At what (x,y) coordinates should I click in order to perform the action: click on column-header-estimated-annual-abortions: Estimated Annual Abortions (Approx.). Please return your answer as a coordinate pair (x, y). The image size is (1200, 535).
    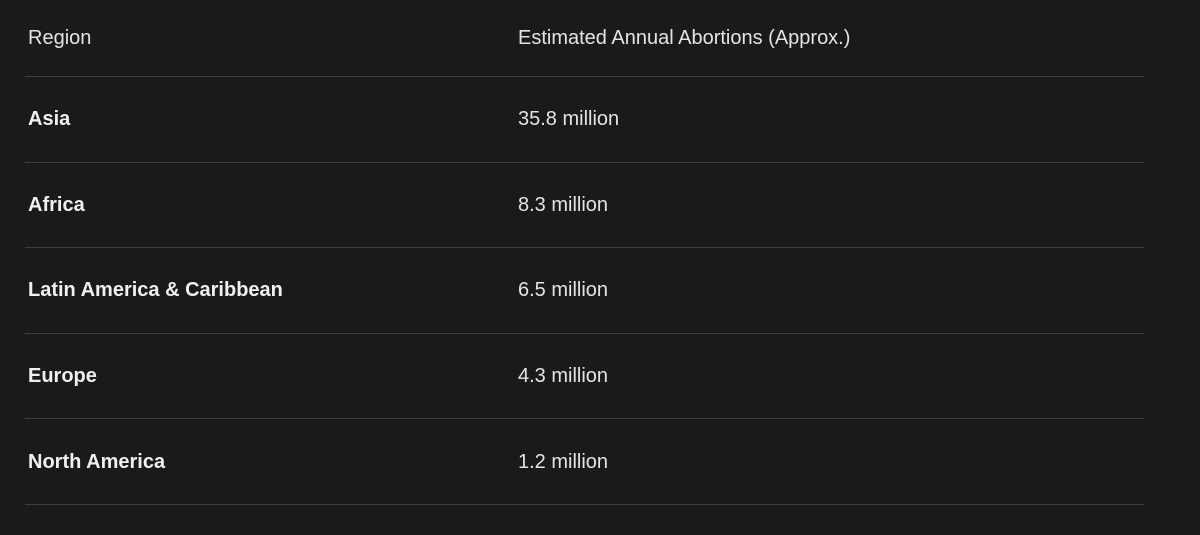
    Looking at the image, I should click on (684, 38).